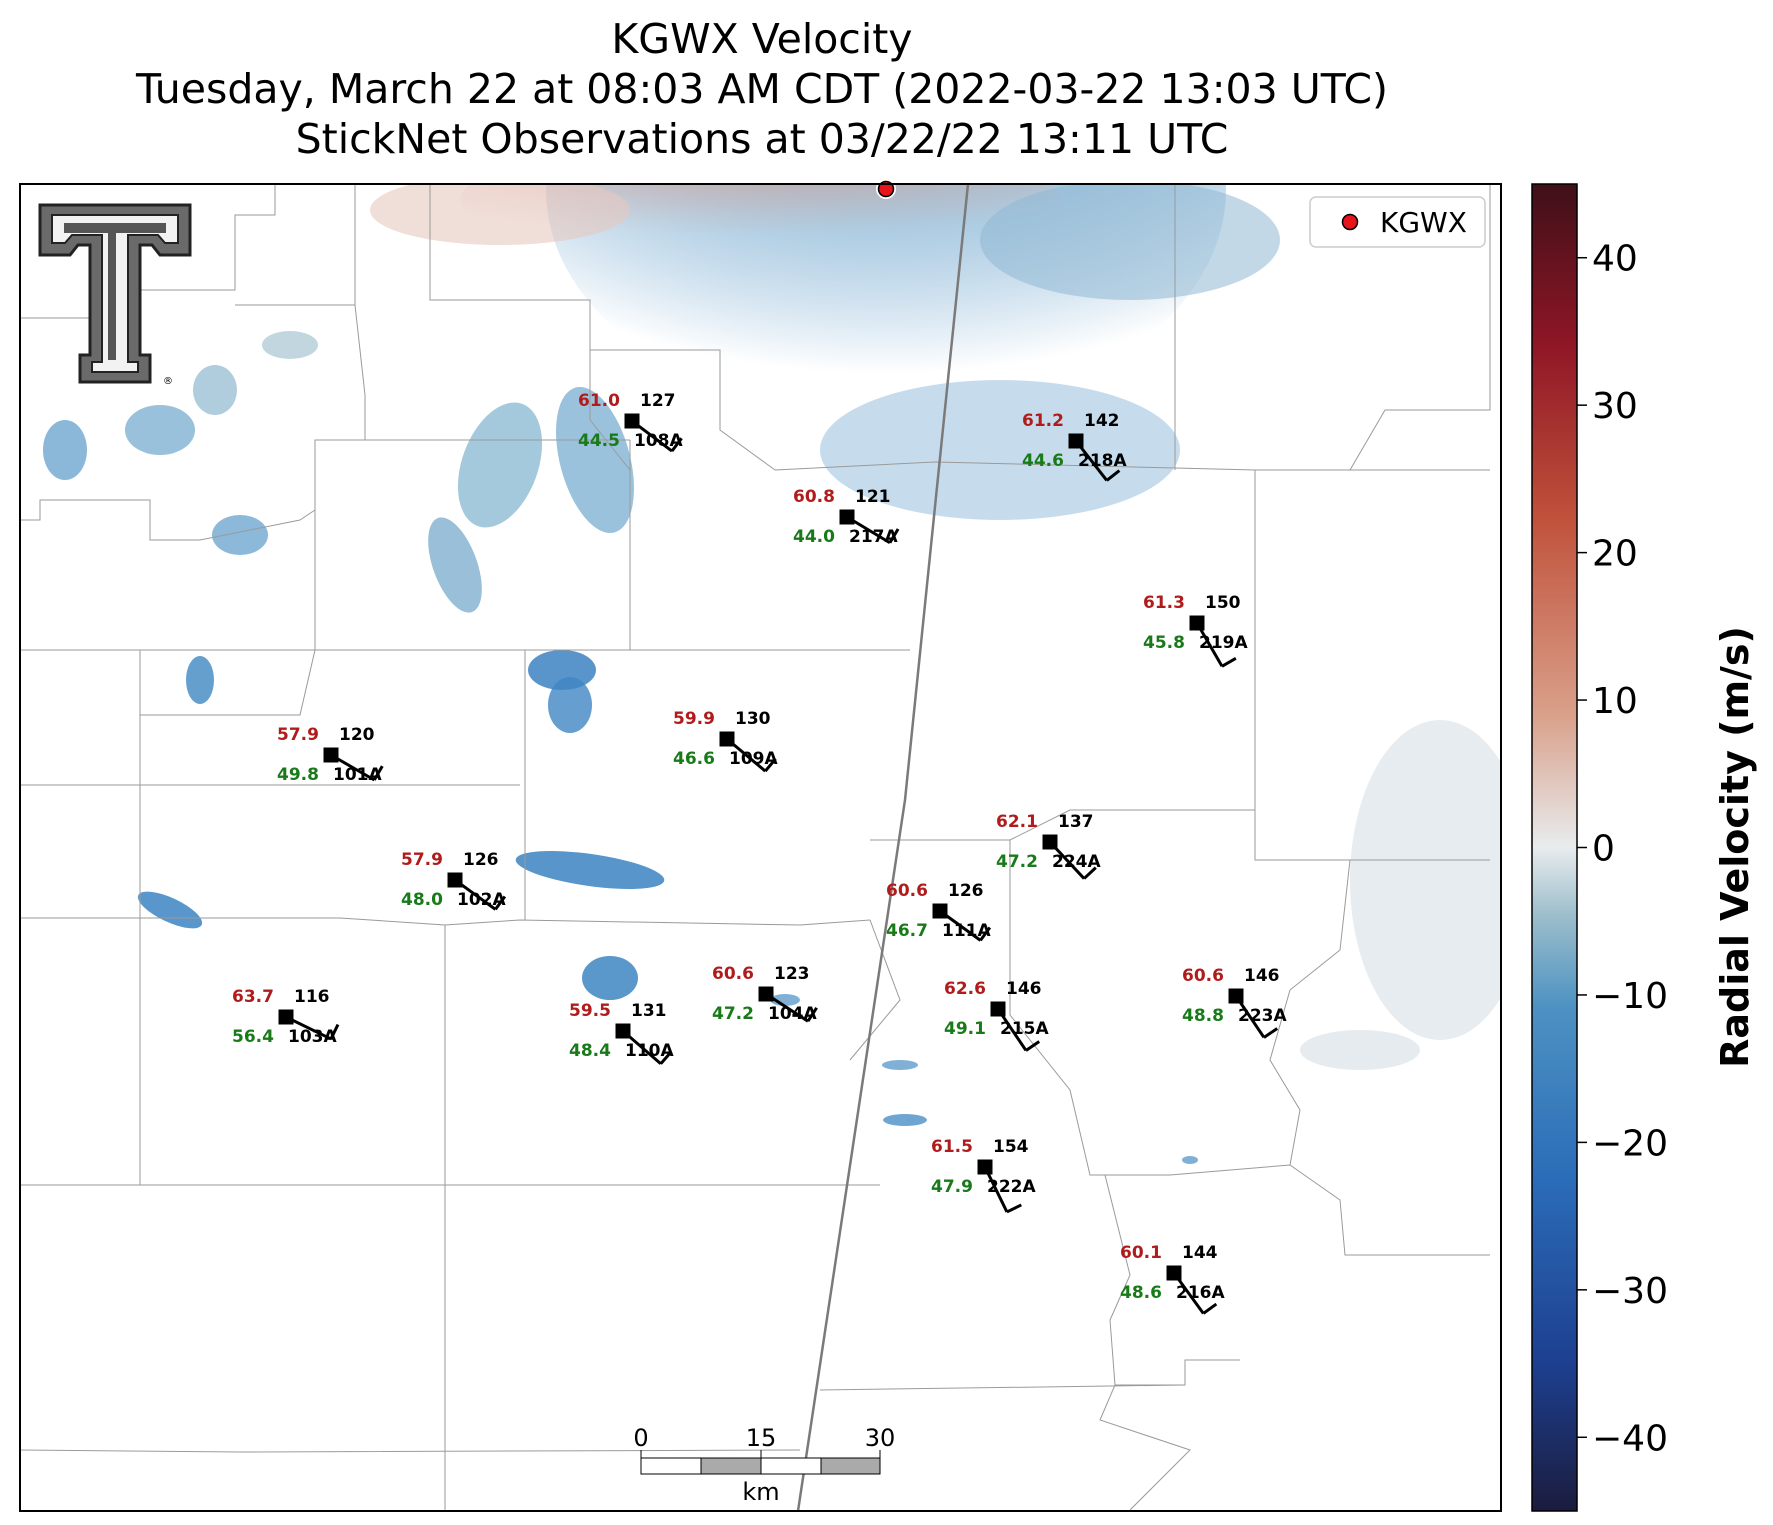 The height and width of the screenshot is (1525, 1773). I want to click on station-dewpoint: 44.0, so click(814, 537).